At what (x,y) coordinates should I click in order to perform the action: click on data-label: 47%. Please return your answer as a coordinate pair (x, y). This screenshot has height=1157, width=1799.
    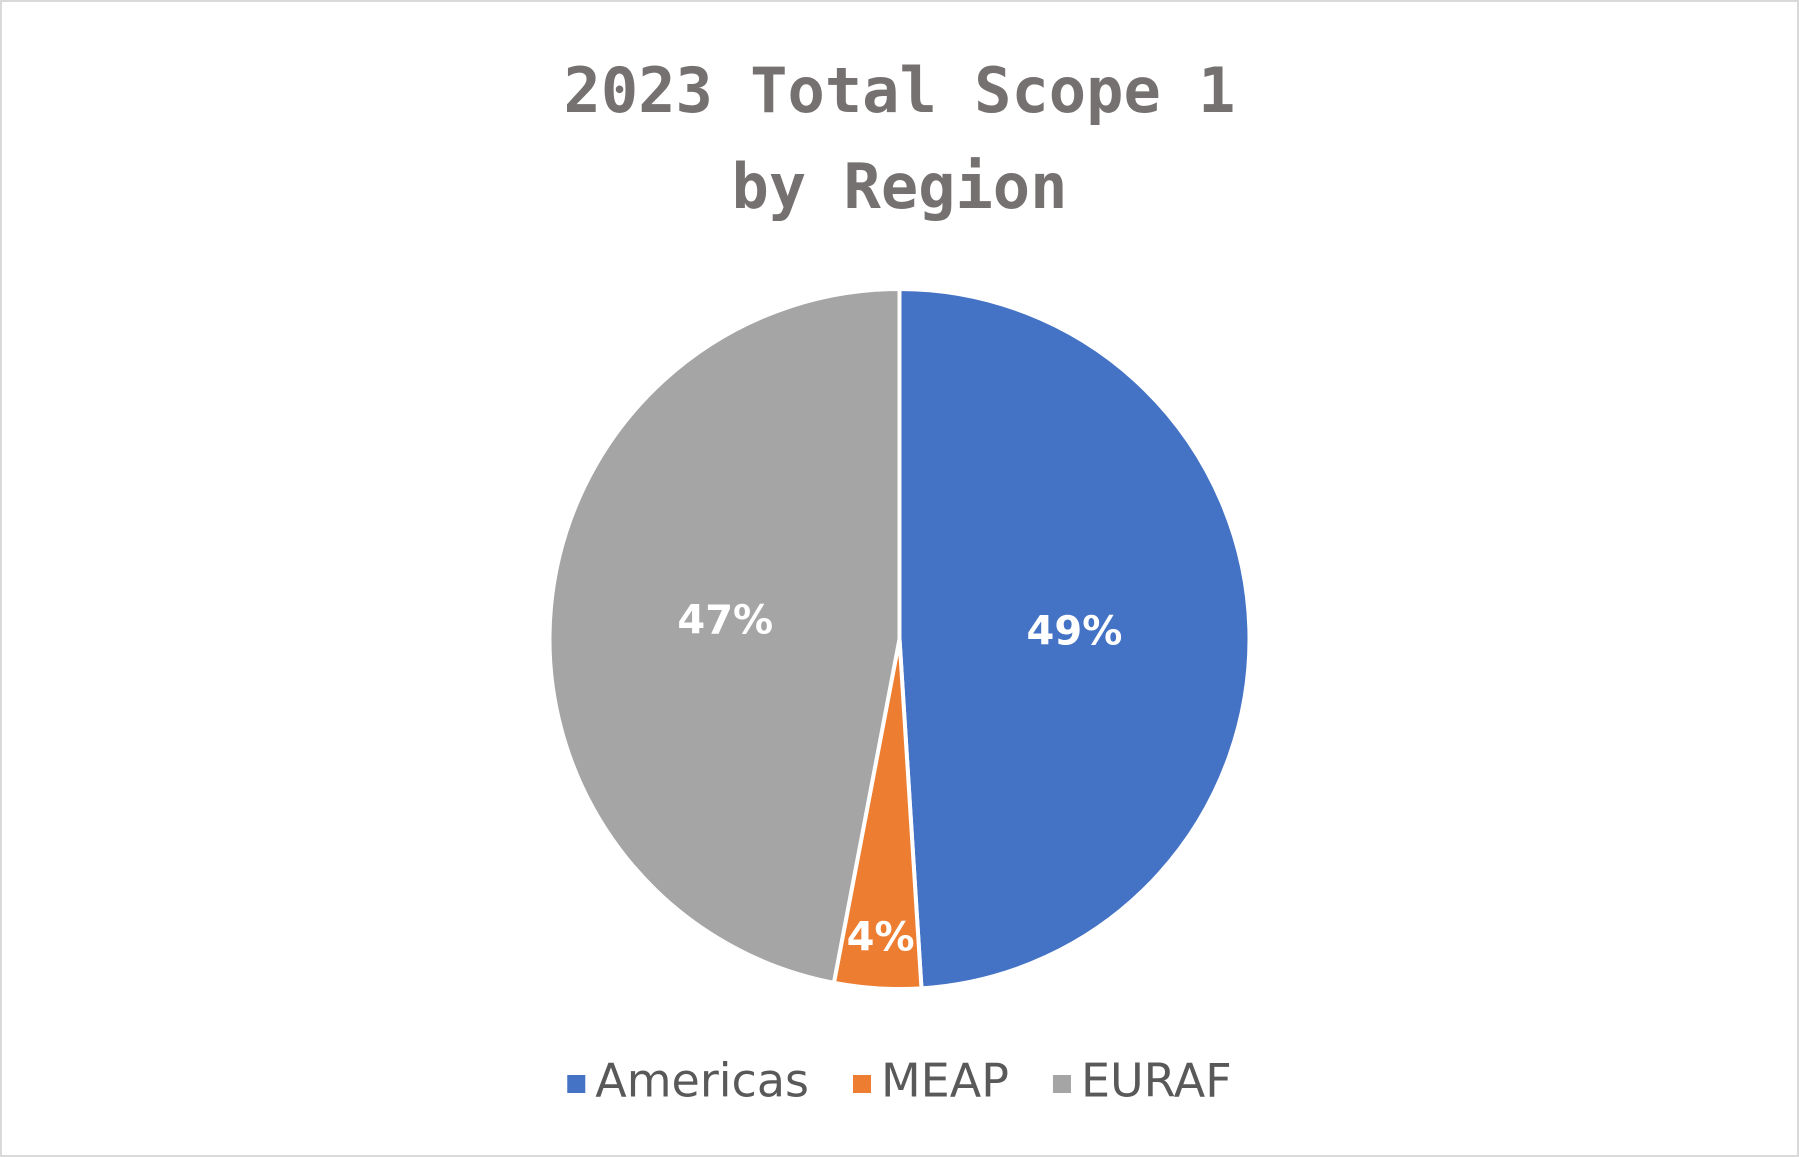
    Looking at the image, I should click on (725, 621).